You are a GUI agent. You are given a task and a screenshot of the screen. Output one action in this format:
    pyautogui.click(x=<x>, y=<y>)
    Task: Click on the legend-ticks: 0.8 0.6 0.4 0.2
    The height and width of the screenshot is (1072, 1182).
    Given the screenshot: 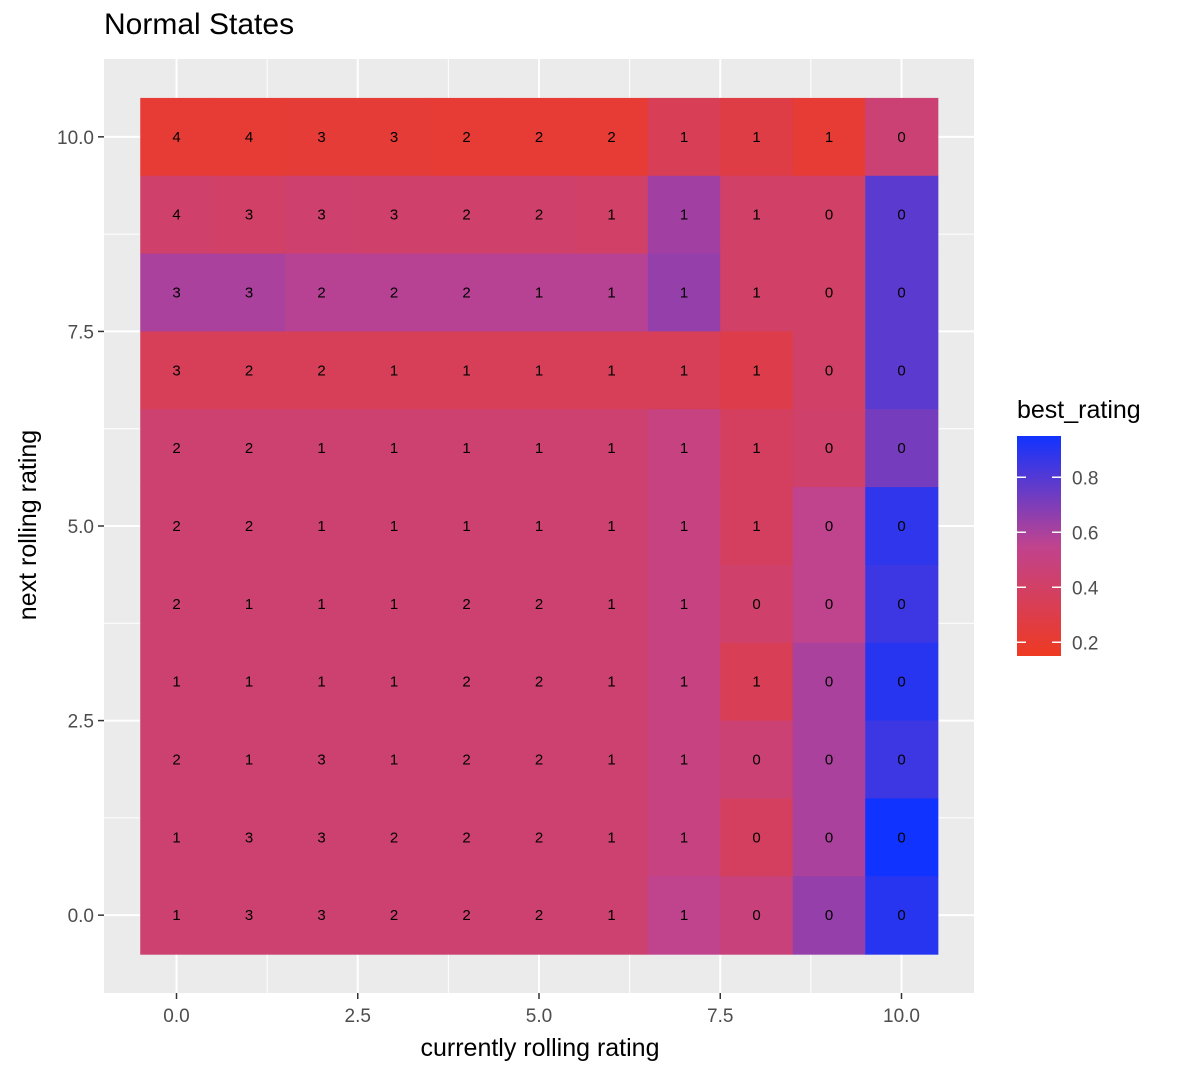 What is the action you would take?
    pyautogui.click(x=1058, y=561)
    